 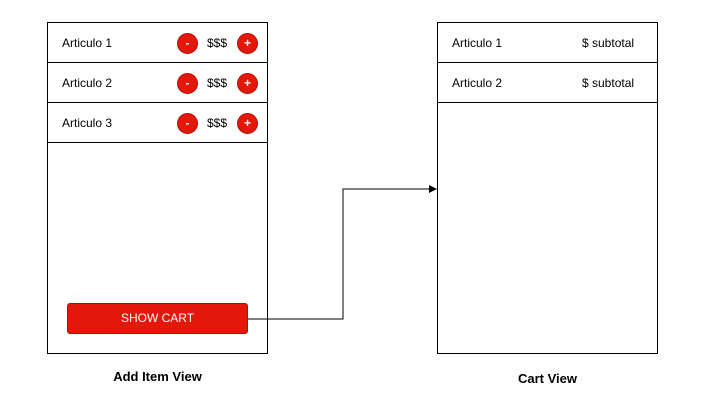 I want to click on cart-item-label: Articulo 1, so click(x=477, y=43).